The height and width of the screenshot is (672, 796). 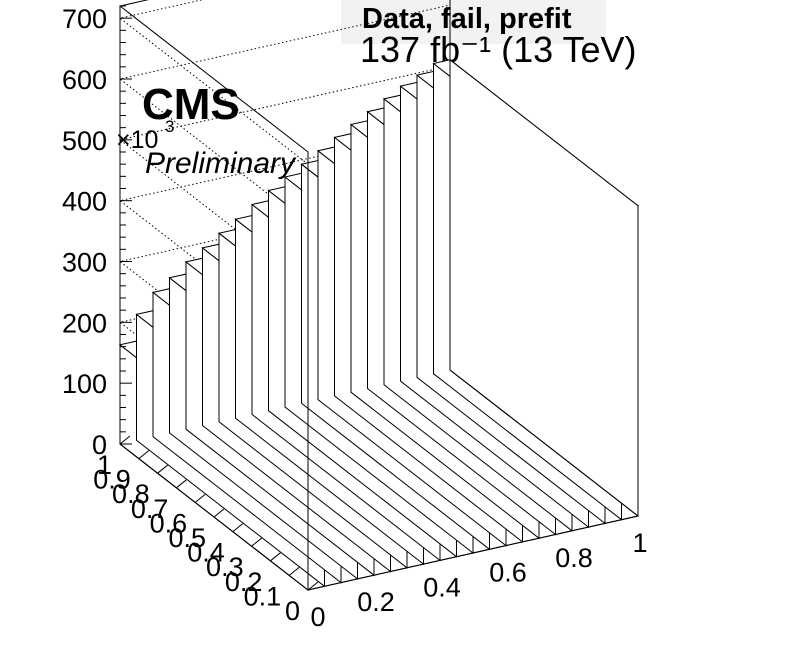 What do you see at coordinates (206, 553) in the screenshot?
I see `y-tick-label-4: 0.4` at bounding box center [206, 553].